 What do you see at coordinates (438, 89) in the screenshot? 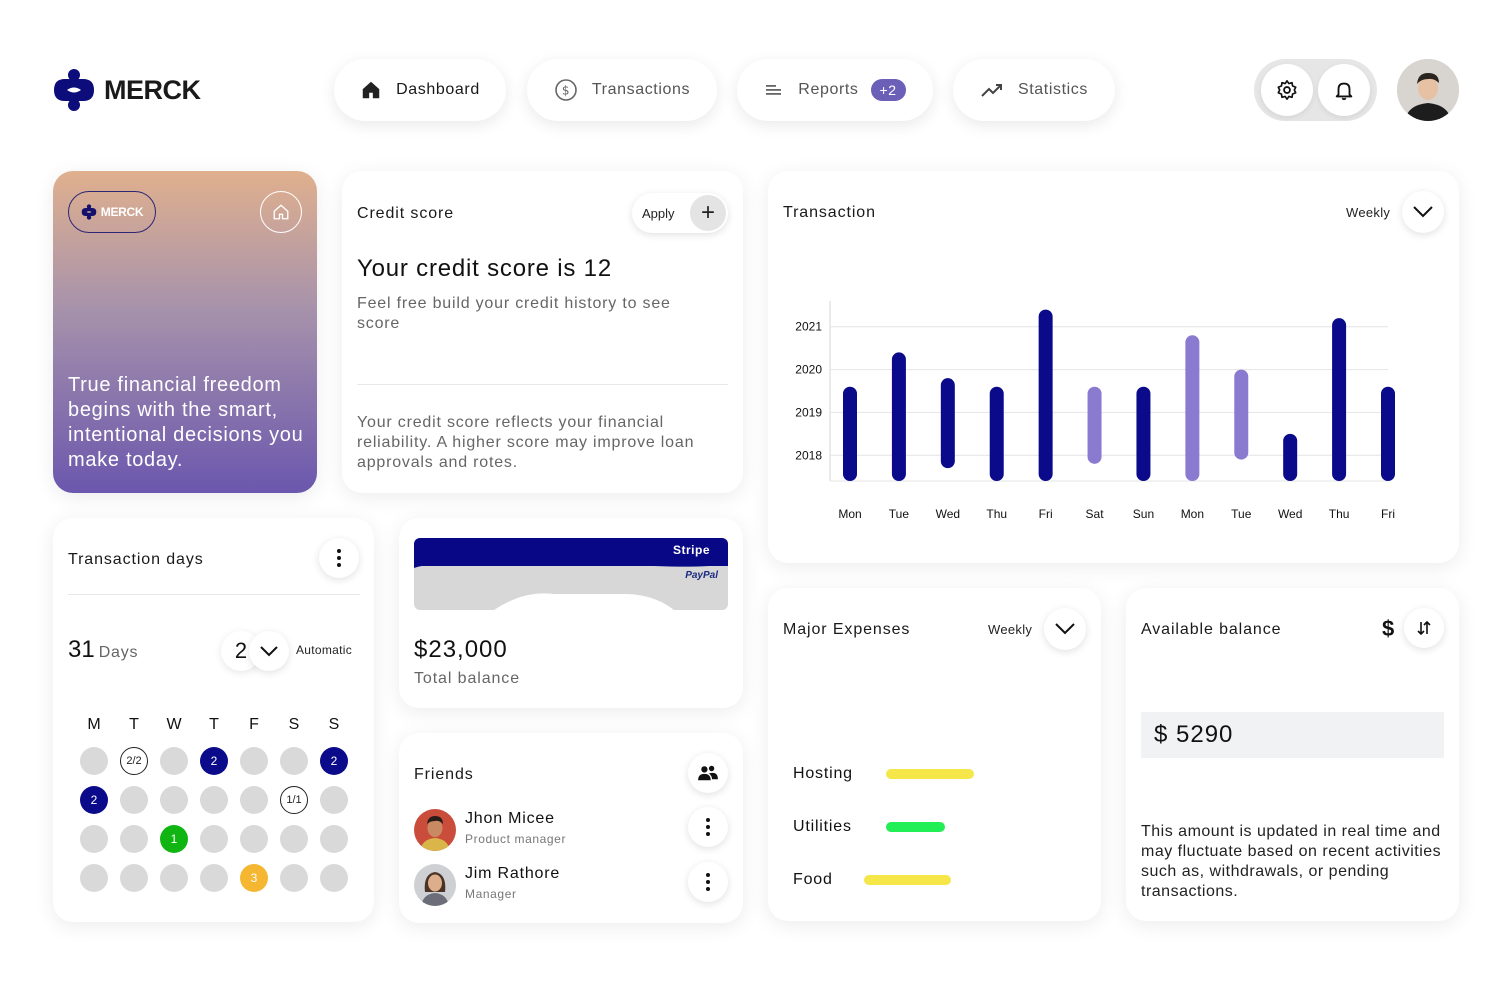
I see `nav-dashboard-label: Dashboard` at bounding box center [438, 89].